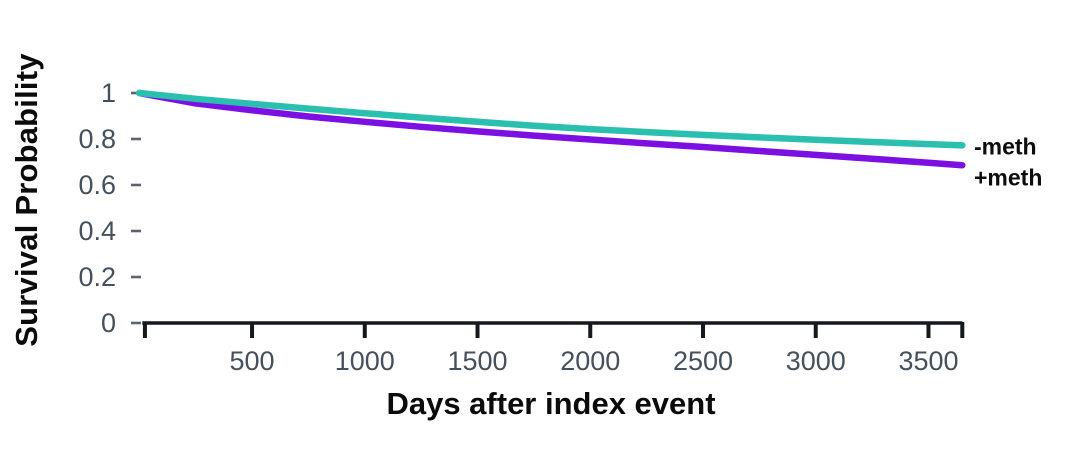  I want to click on x-tick-label: 1500, so click(477, 361).